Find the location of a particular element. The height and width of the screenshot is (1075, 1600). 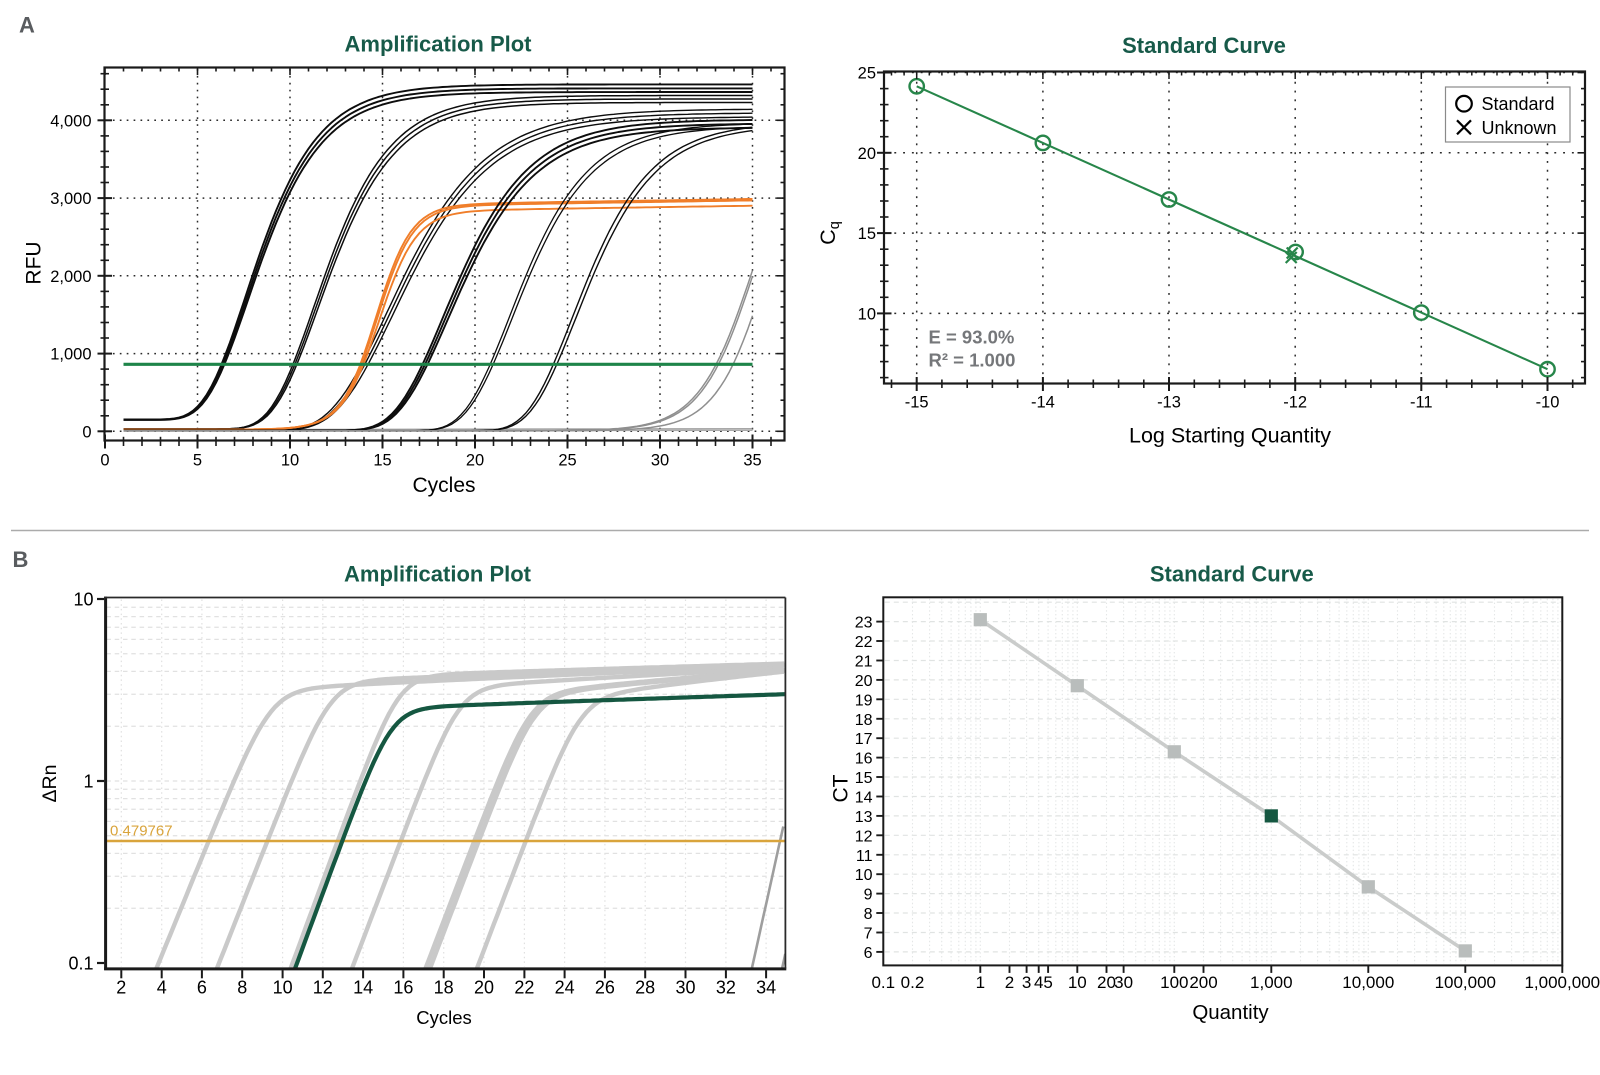

svg-text: -13 is located at coordinates (1169, 403).